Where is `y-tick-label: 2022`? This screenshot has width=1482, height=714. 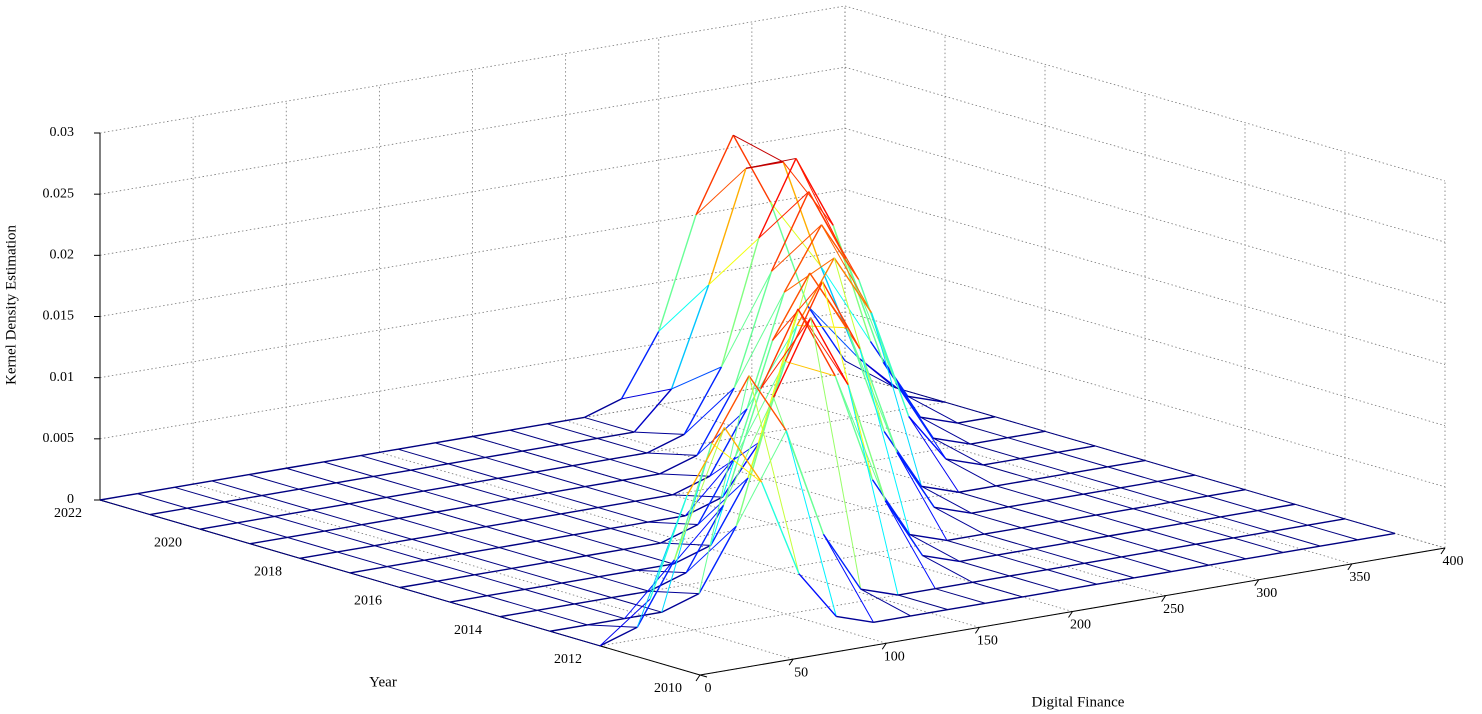
y-tick-label: 2022 is located at coordinates (68, 513).